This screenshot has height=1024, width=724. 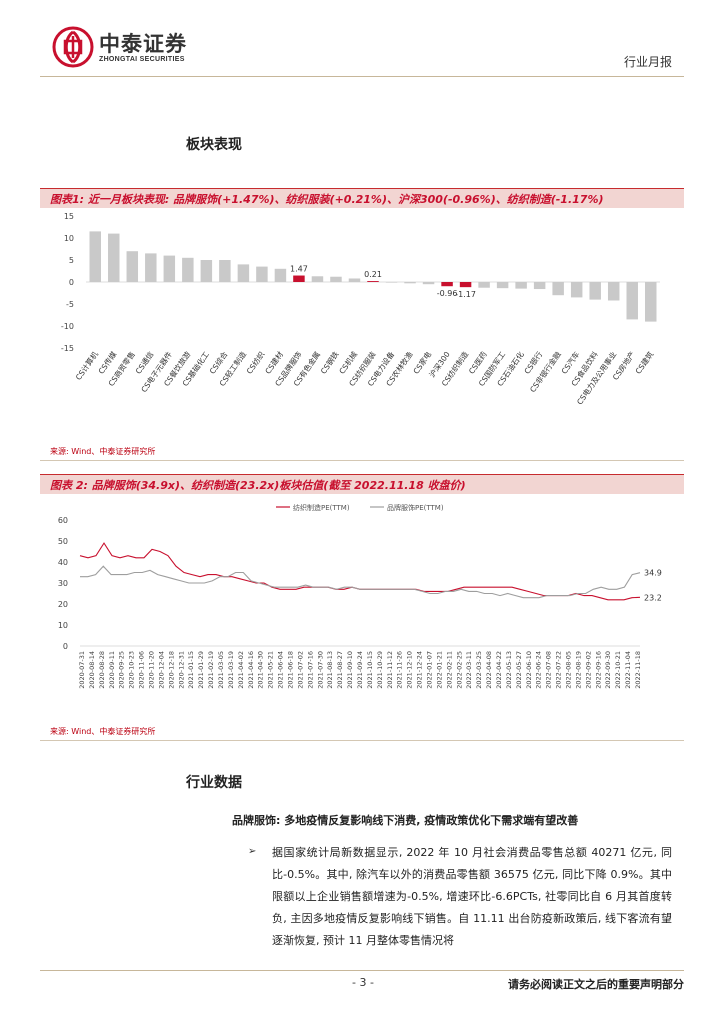 What do you see at coordinates (92, 670) in the screenshot?
I see `x-tick-label: 2020-08-14` at bounding box center [92, 670].